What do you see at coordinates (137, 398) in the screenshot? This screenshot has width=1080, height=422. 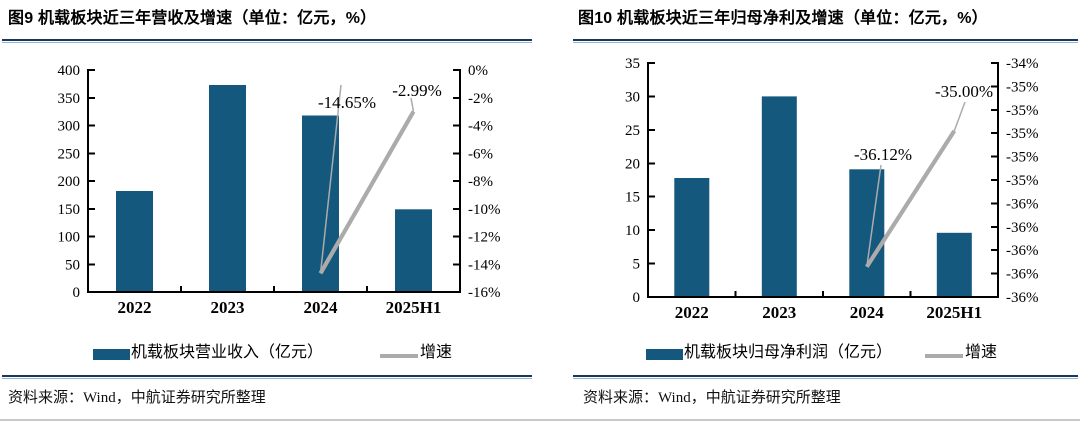 I see `figure9-source: 资料来源：Wind，中航证券研究所整理` at bounding box center [137, 398].